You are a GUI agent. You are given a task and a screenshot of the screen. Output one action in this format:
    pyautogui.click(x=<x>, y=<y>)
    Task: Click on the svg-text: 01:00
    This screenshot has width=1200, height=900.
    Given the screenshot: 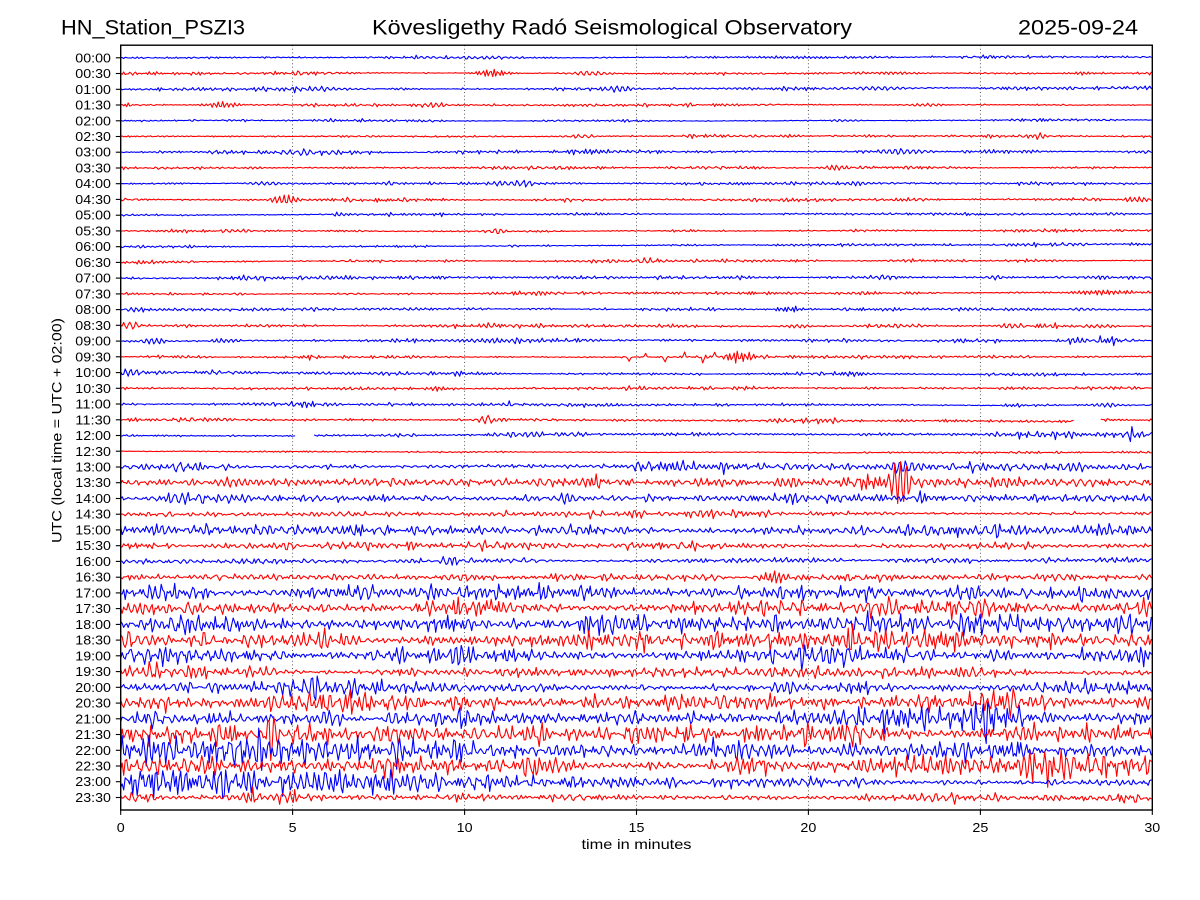 What is the action you would take?
    pyautogui.click(x=93, y=90)
    